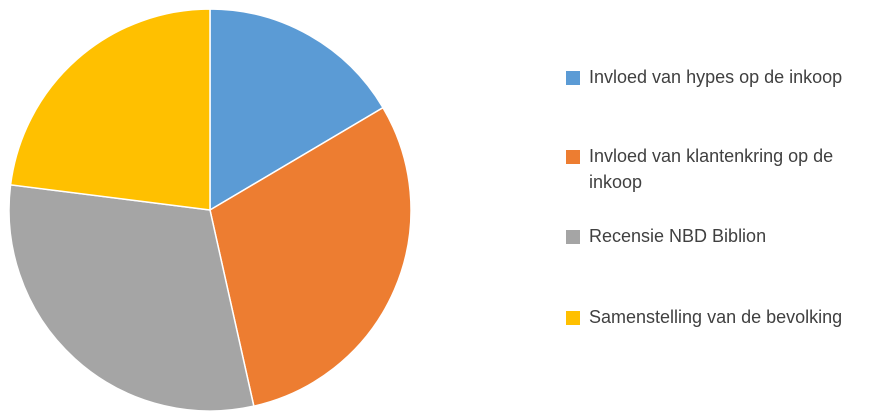  Describe the element at coordinates (110, 109) in the screenshot. I see `pie-slice-bevolking` at that location.